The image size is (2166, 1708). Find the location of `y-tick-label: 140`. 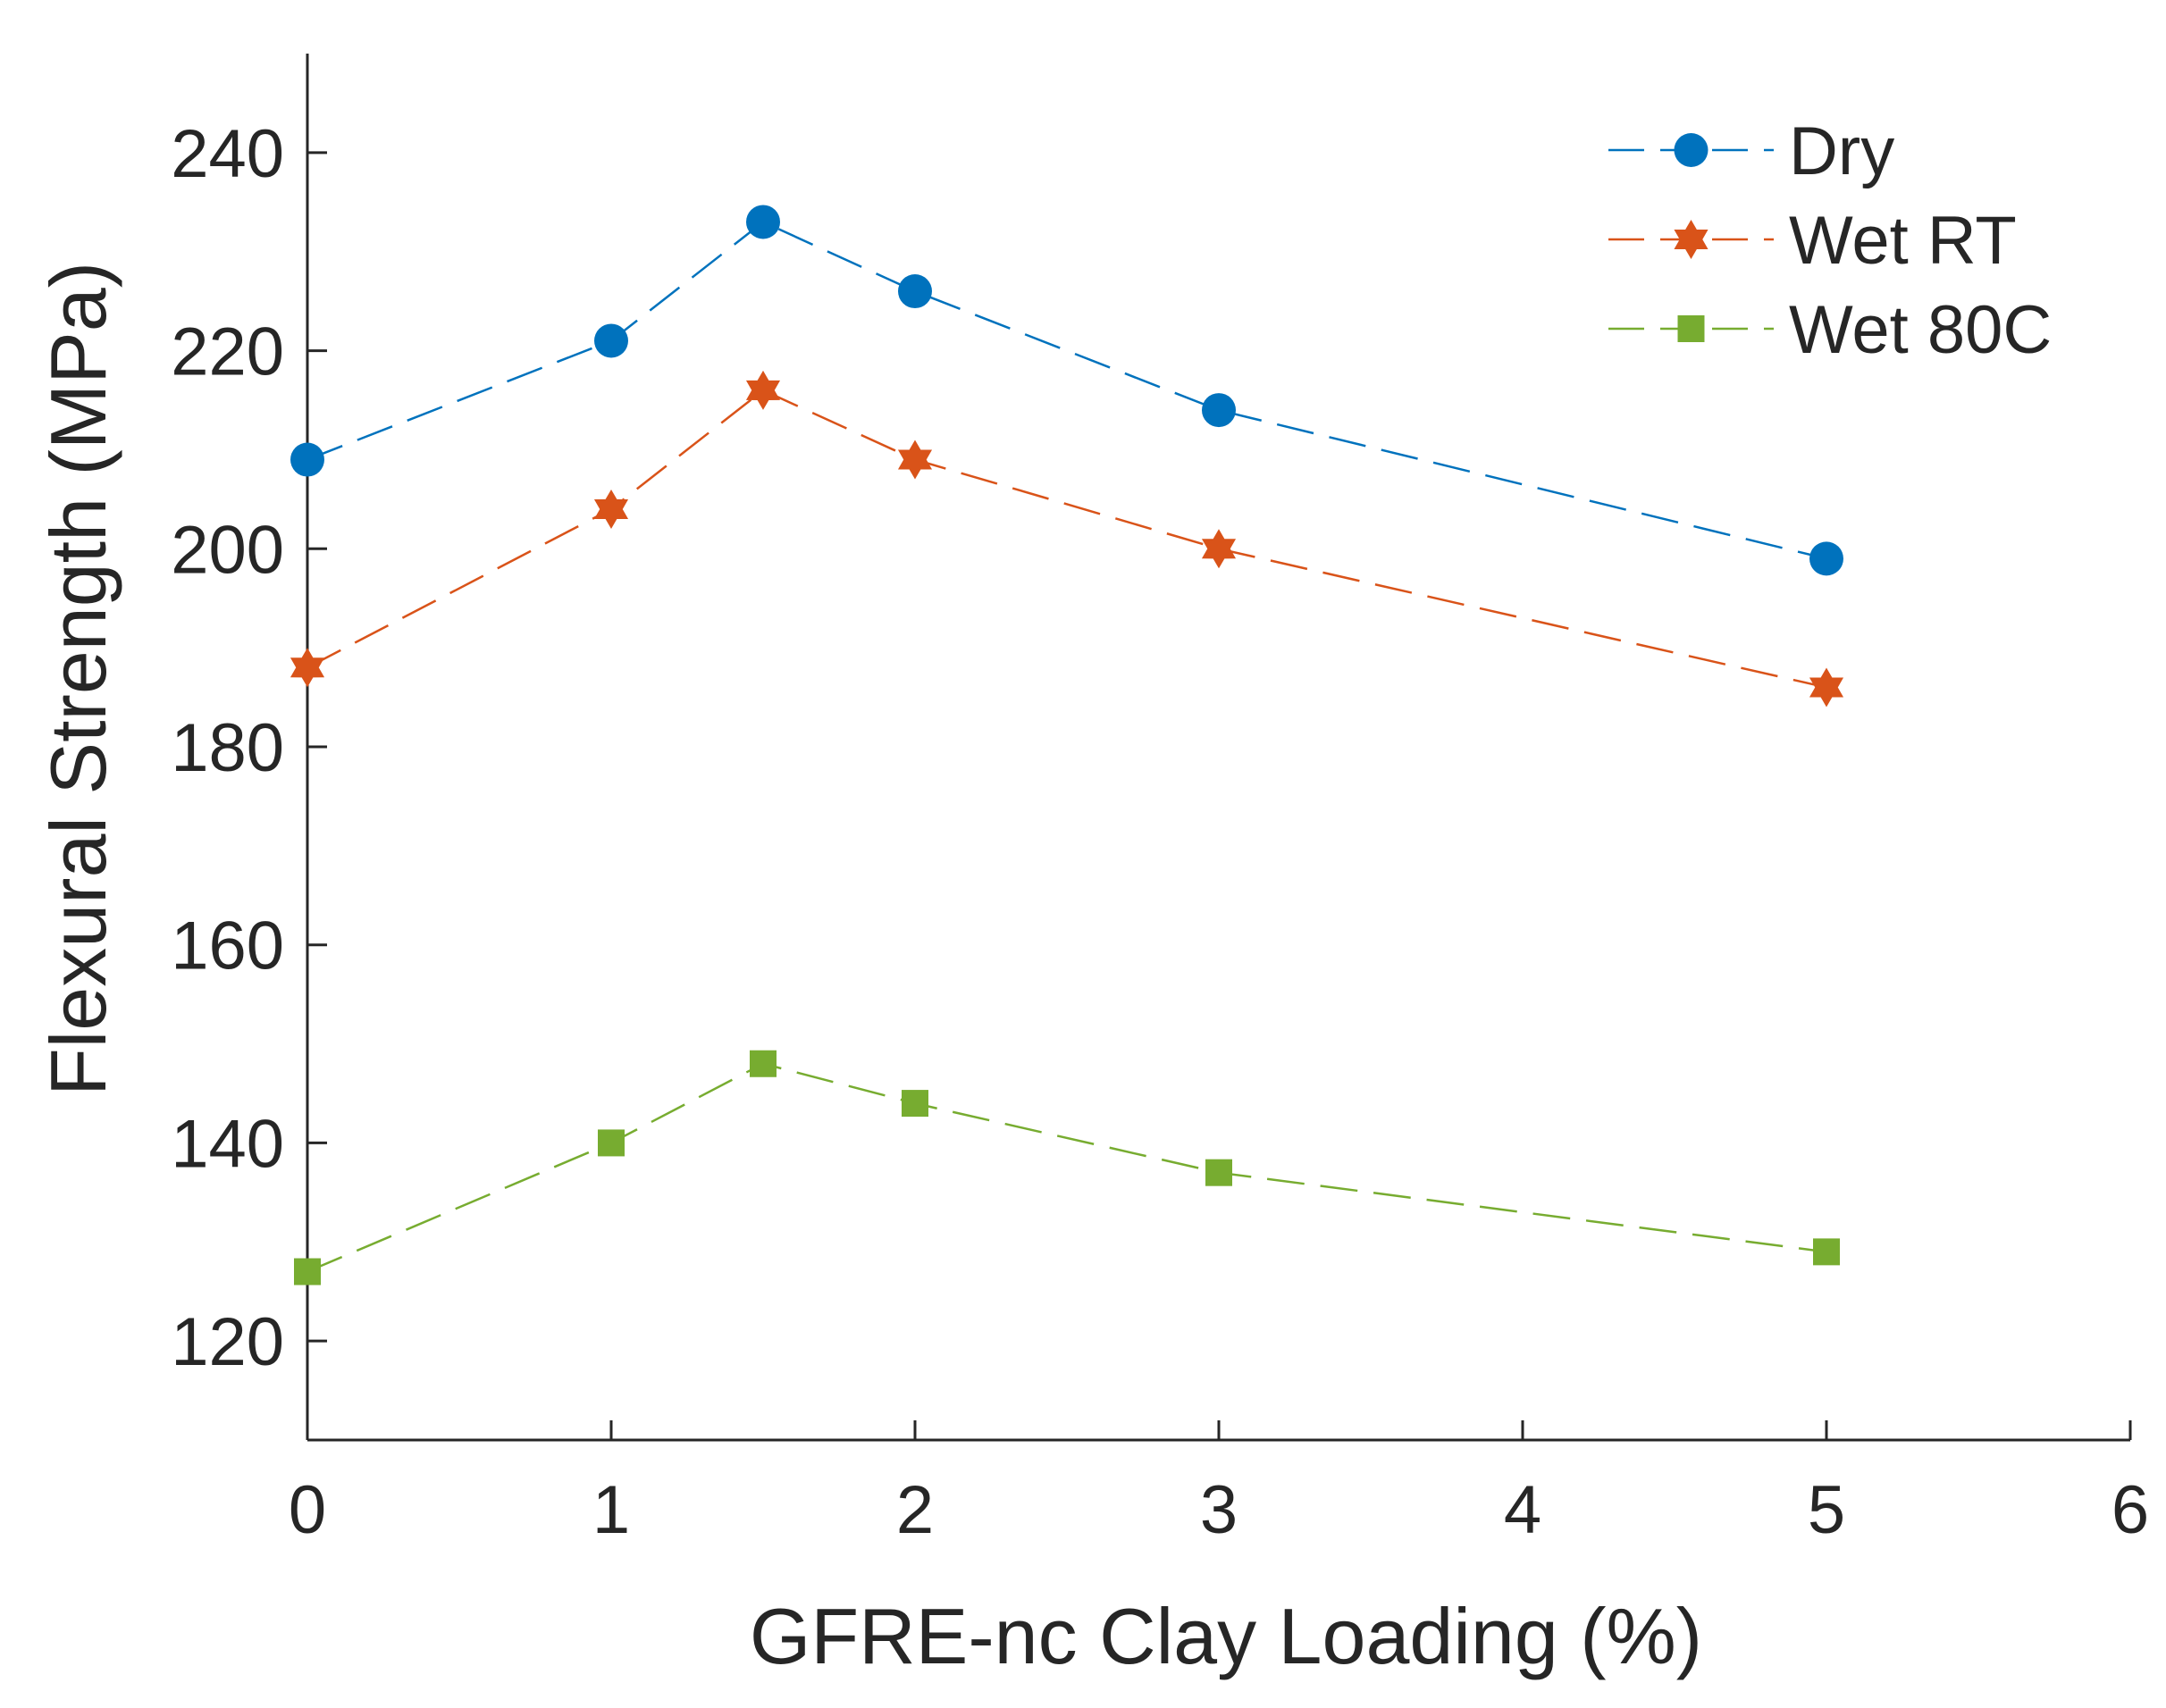

y-tick-label: 140 is located at coordinates (227, 1144).